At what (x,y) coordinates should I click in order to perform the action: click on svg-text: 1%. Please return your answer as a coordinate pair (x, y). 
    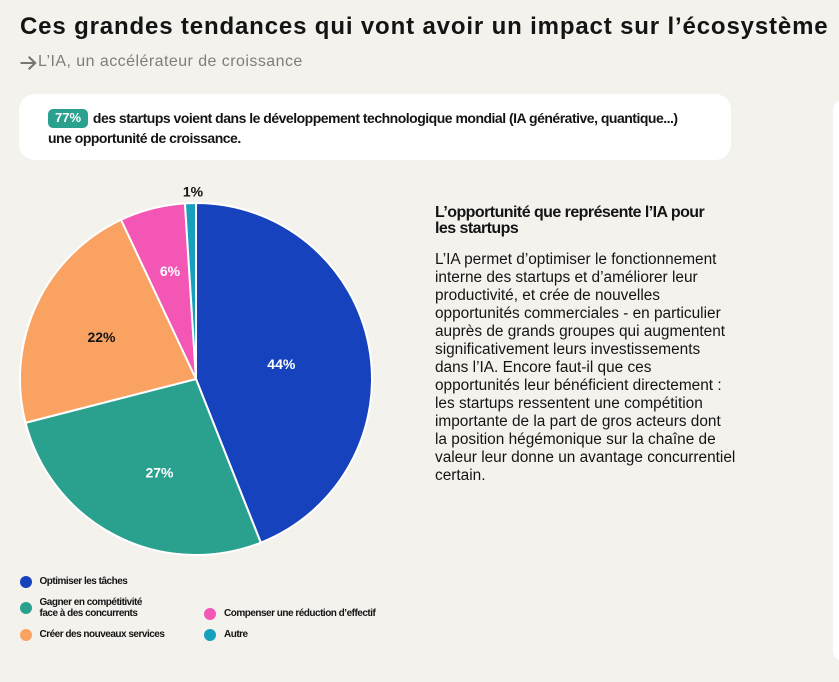
    Looking at the image, I should click on (193, 192).